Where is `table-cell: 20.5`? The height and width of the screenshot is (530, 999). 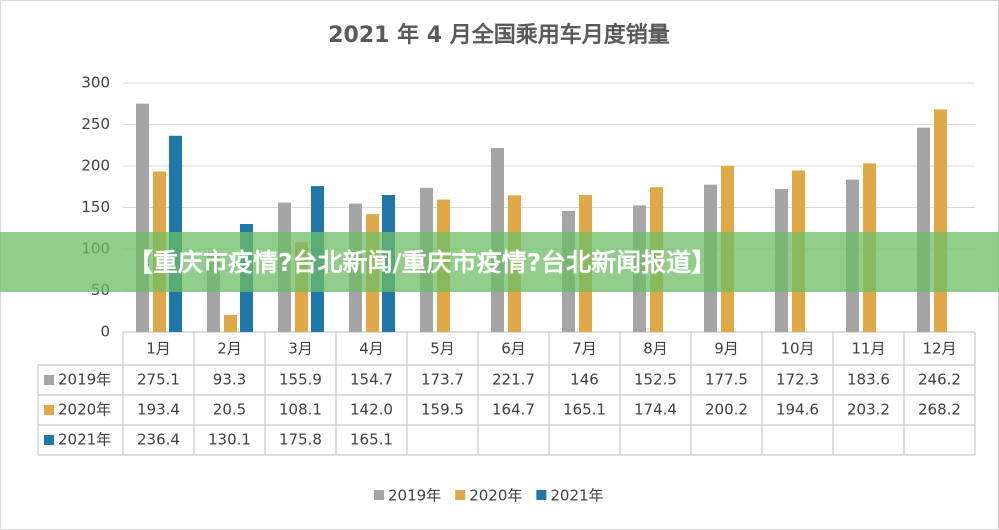 table-cell: 20.5 is located at coordinates (229, 410).